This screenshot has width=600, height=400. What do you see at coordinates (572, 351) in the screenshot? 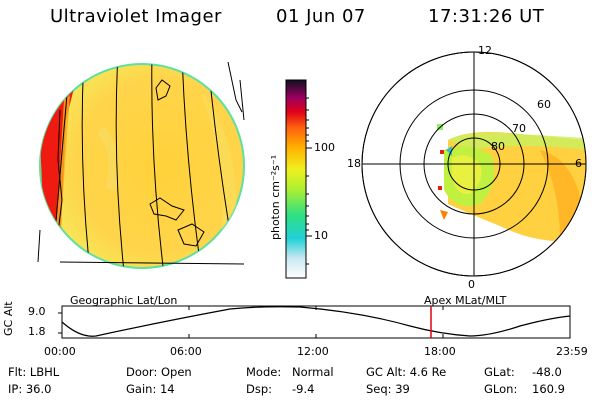
I see `time-tick-2359: 23:59` at bounding box center [572, 351].